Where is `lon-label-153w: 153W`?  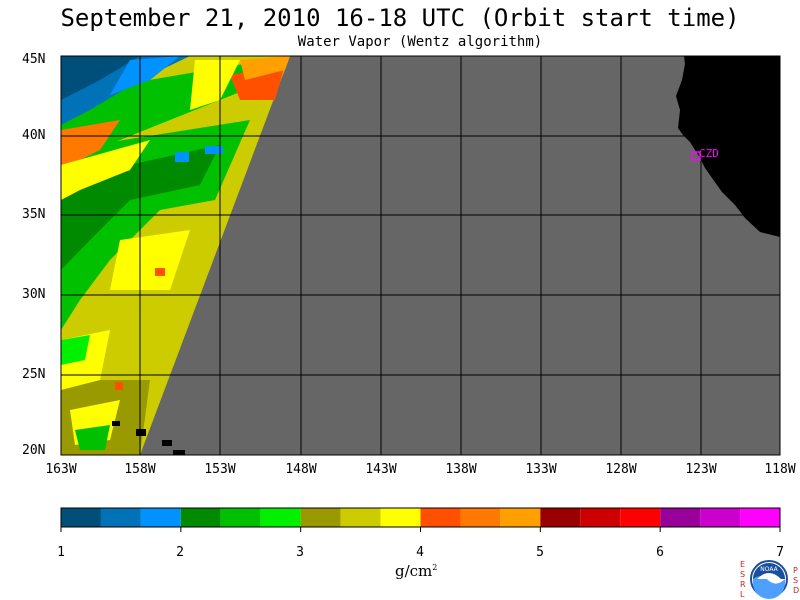 lon-label-153w: 153W is located at coordinates (220, 469).